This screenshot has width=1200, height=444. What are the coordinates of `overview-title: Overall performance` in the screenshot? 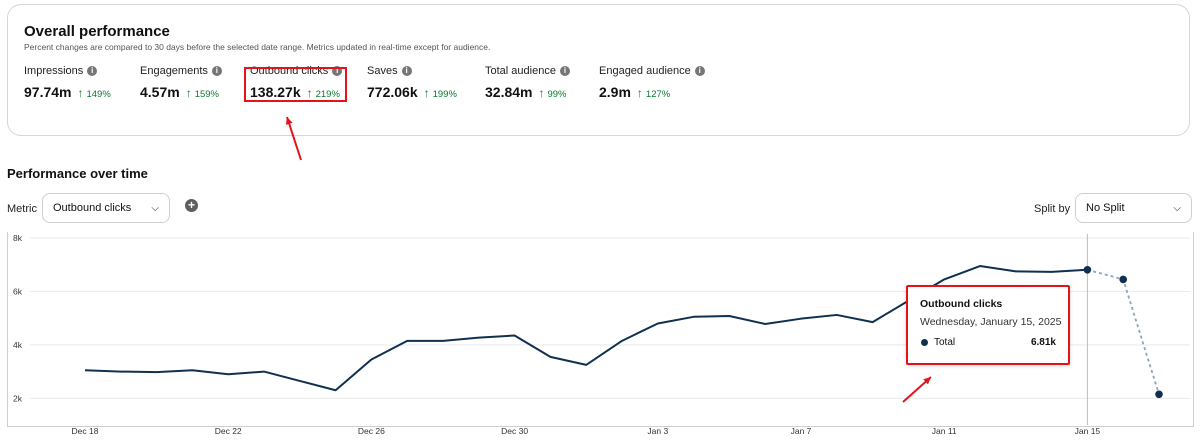 It's located at (97, 31).